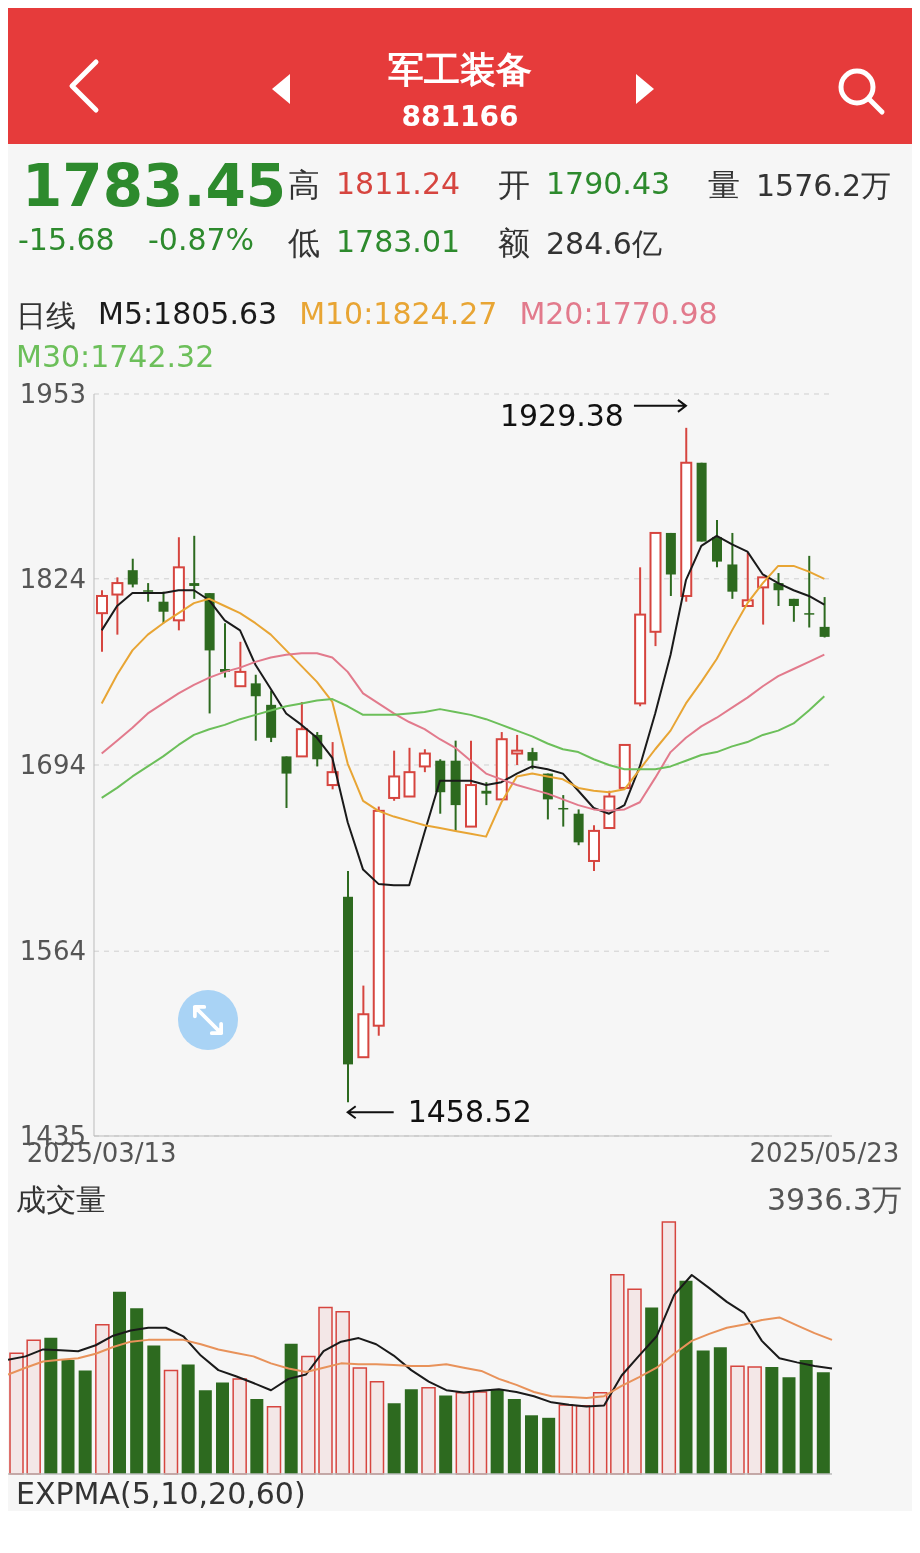  What do you see at coordinates (608, 183) in the screenshot?
I see `text: 1790.43` at bounding box center [608, 183].